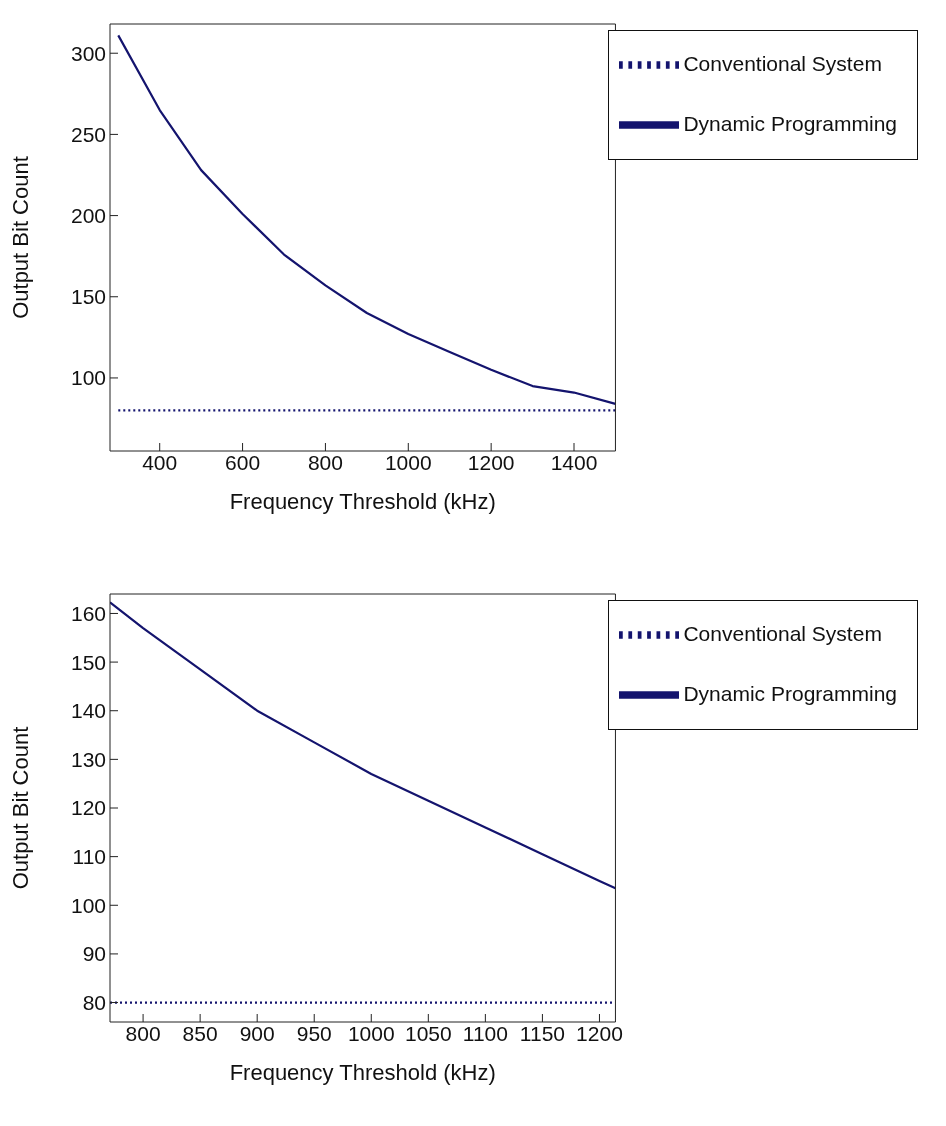 The image size is (946, 1126). Describe the element at coordinates (94, 1002) in the screenshot. I see `y-tick-label: 80` at that location.